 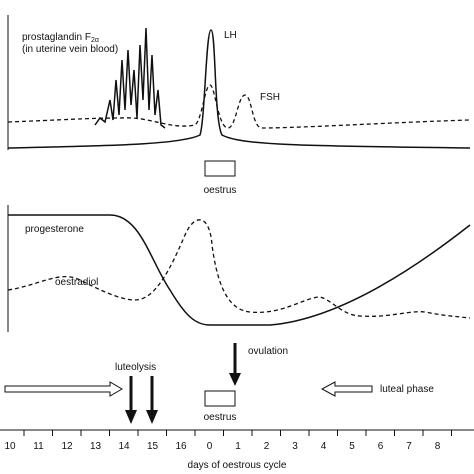 What do you see at coordinates (295, 446) in the screenshot?
I see `tick-label: 3` at bounding box center [295, 446].